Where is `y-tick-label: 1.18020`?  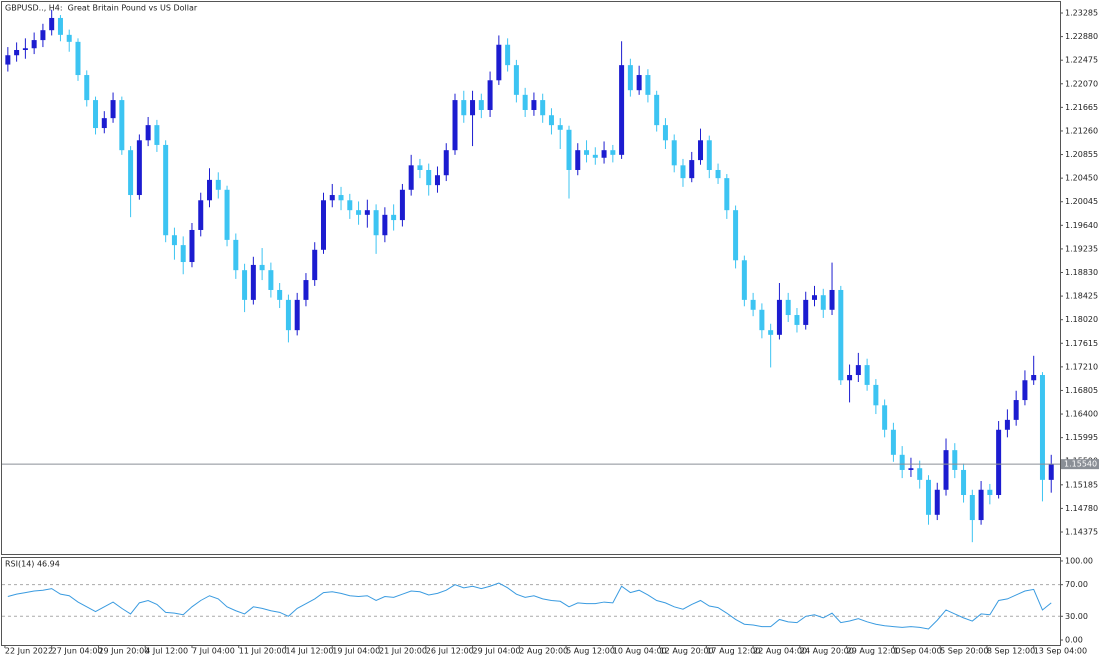 y-tick-label: 1.18020 is located at coordinates (1081, 319).